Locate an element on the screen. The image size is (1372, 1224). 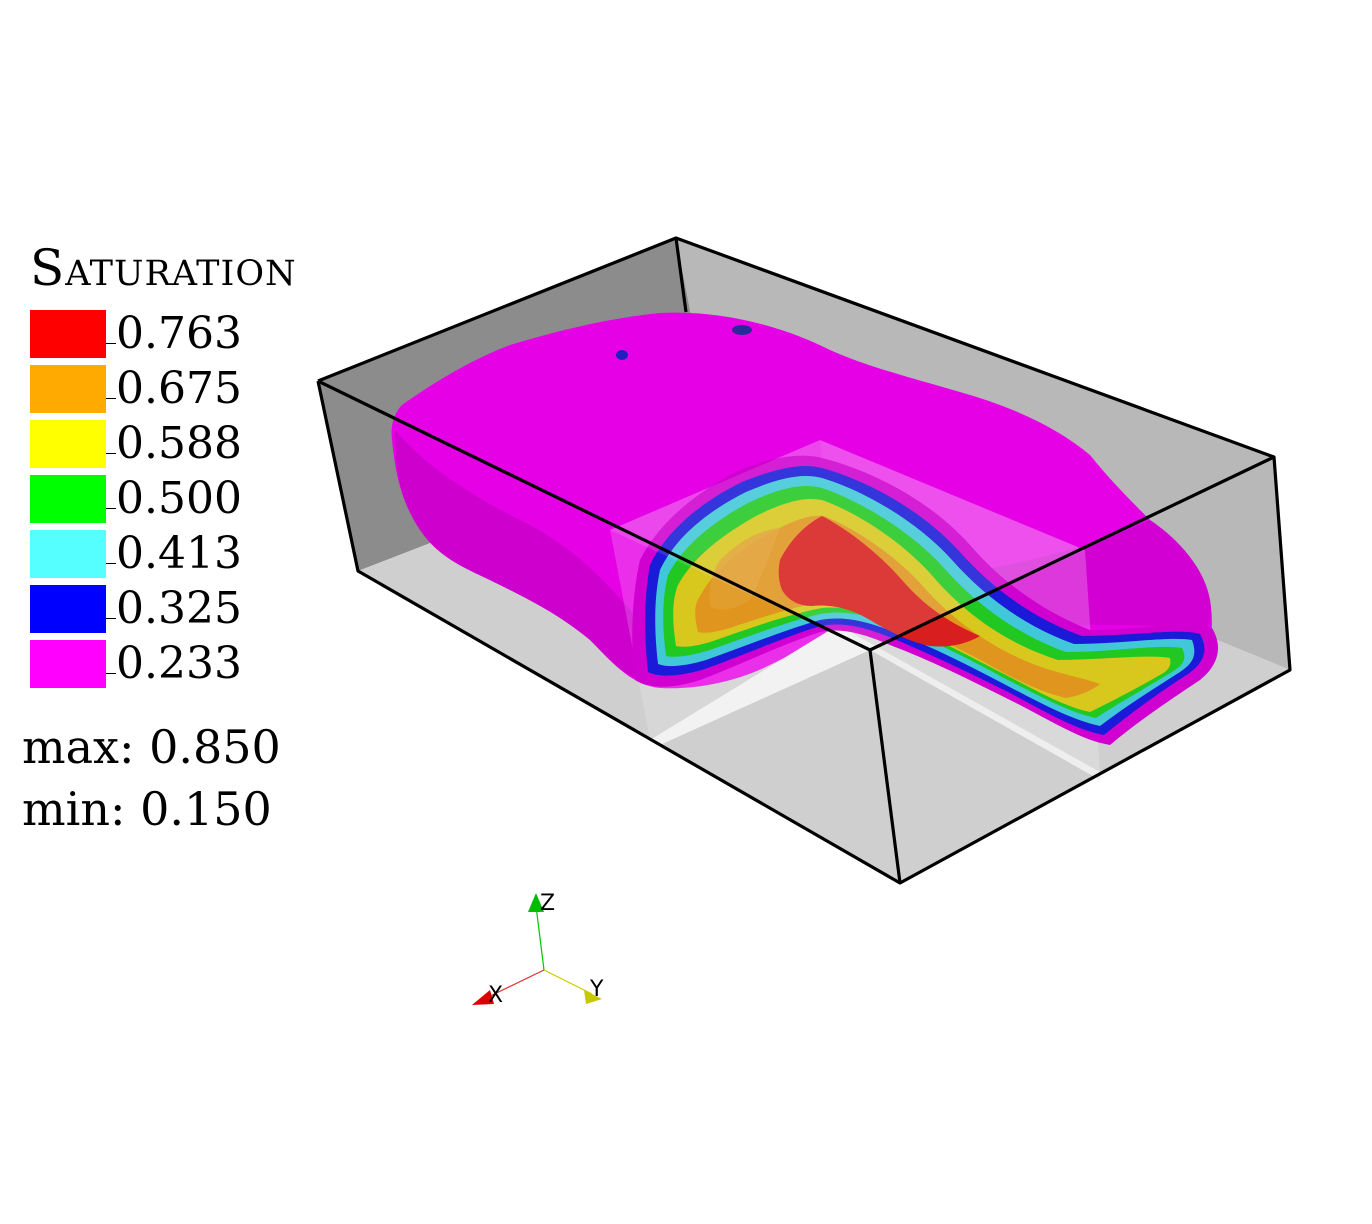
axis-x-label: X is located at coordinates (495, 995).